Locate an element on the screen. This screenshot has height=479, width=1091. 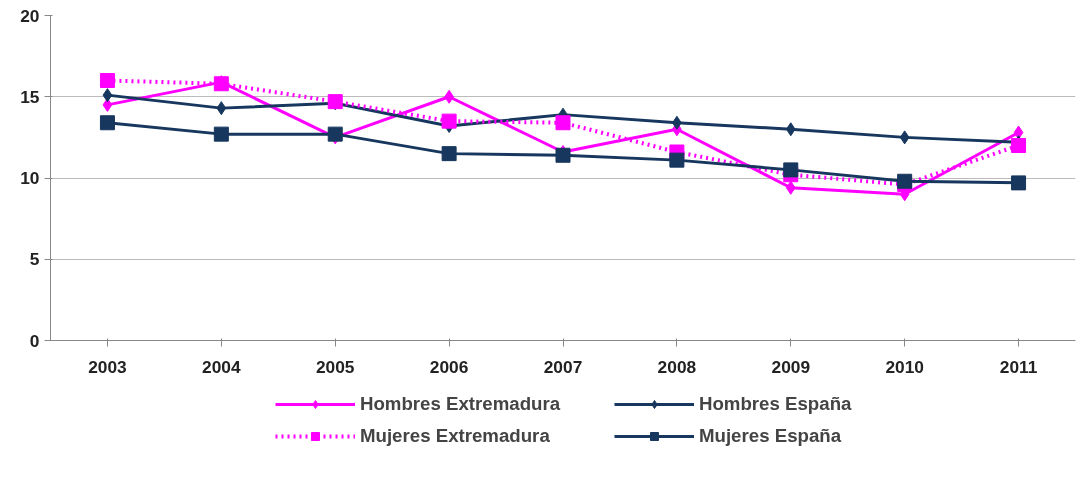
y-tick-label: 5 is located at coordinates (34, 259).